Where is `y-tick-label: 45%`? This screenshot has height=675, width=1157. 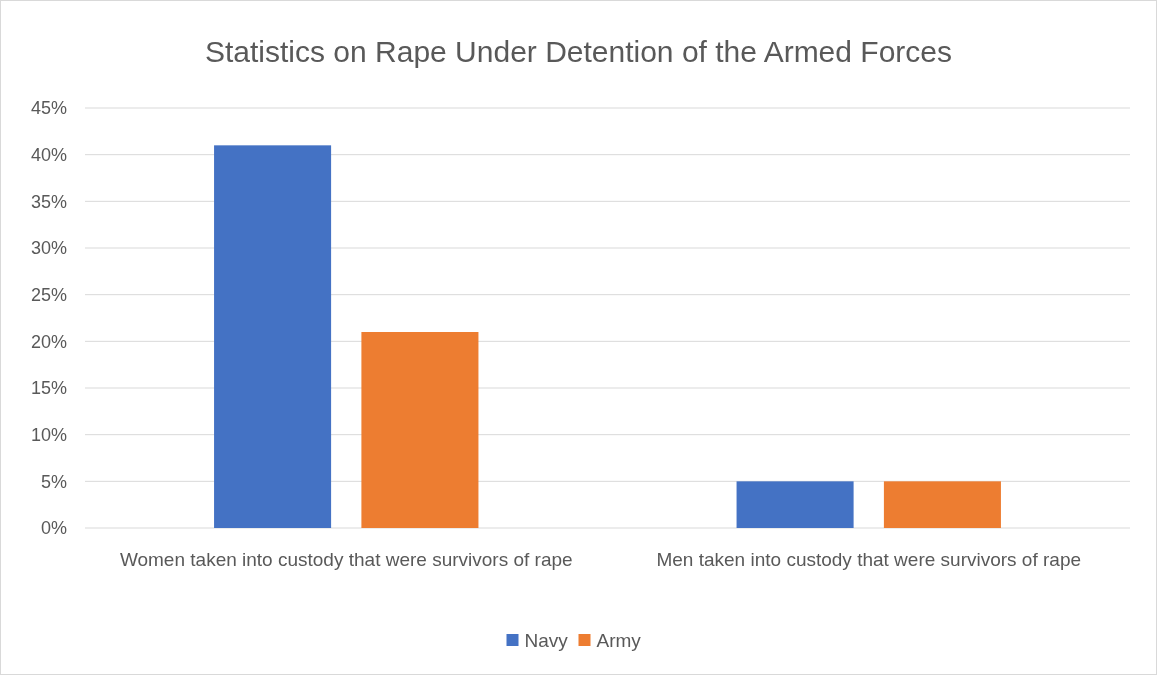 y-tick-label: 45% is located at coordinates (48, 108).